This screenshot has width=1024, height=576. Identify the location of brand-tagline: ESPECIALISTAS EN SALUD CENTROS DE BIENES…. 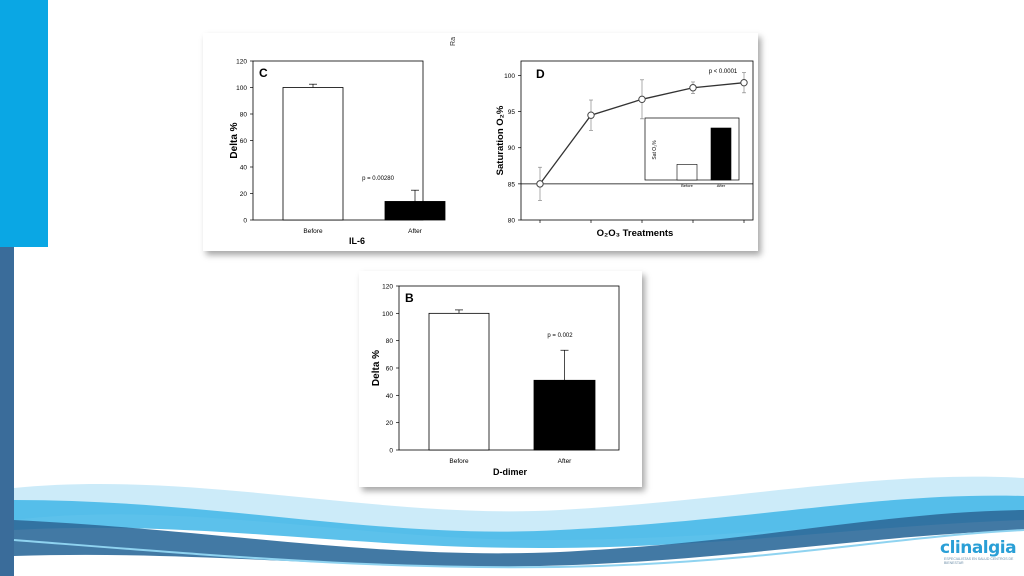
(979, 561).